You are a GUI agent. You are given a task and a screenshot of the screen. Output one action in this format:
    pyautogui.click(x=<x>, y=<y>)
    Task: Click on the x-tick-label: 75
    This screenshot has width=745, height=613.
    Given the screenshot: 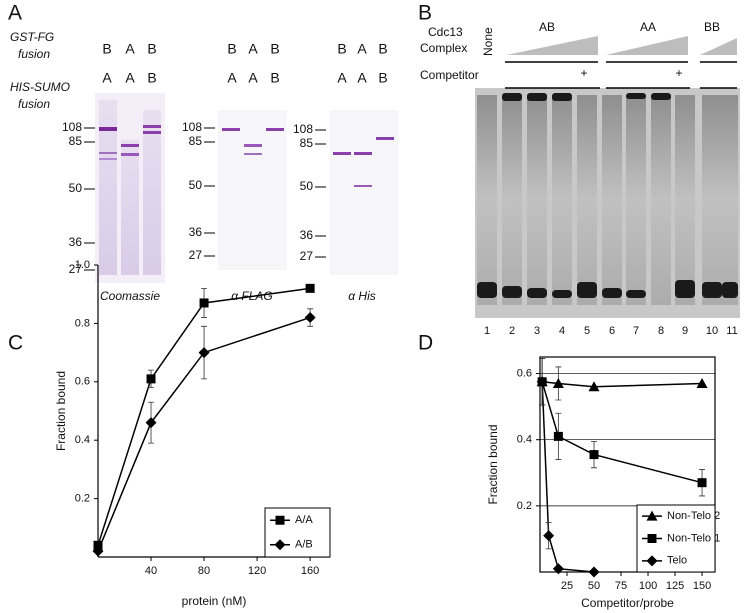 What is the action you would take?
    pyautogui.click(x=621, y=586)
    